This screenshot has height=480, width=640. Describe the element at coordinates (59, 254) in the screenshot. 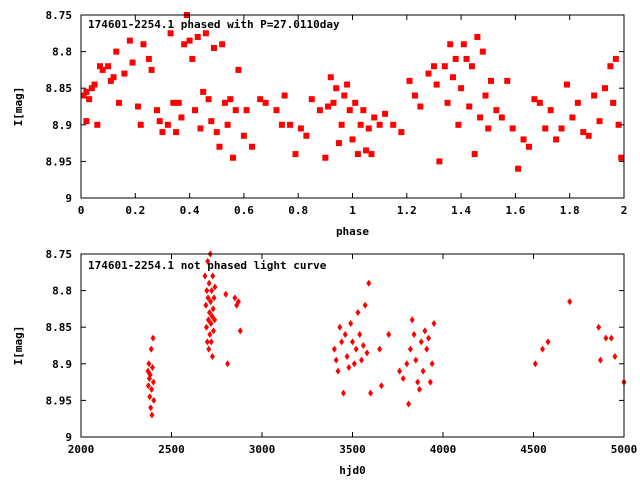

I see `unphased-y-tick-label: 8.75` at that location.